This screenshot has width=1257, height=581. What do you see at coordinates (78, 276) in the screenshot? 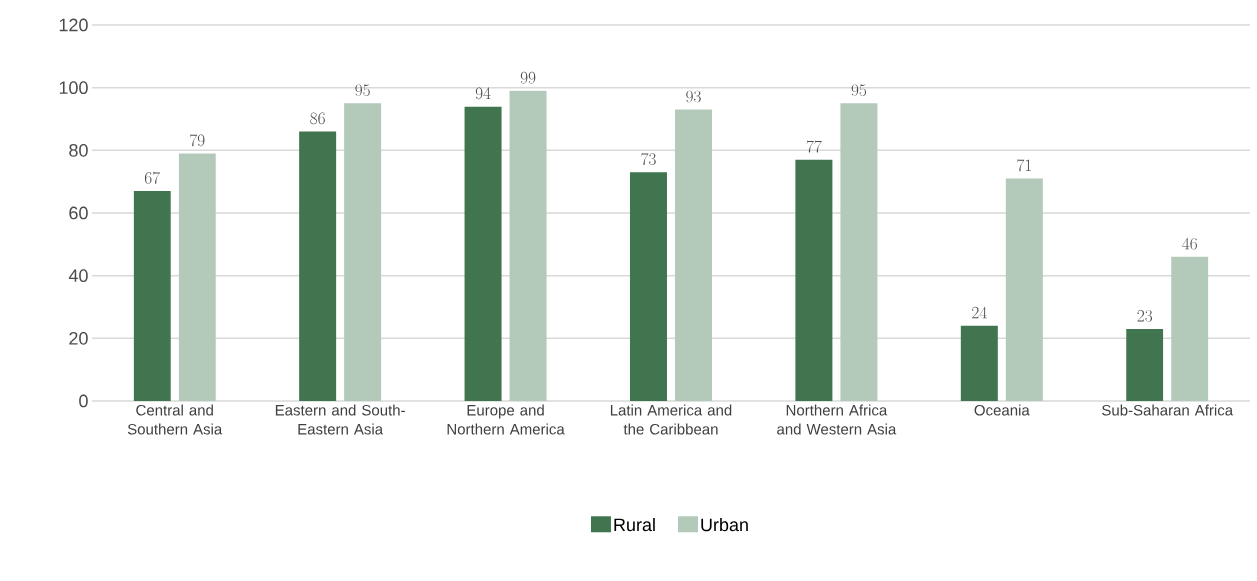
I see `y-tick-label: 40` at bounding box center [78, 276].